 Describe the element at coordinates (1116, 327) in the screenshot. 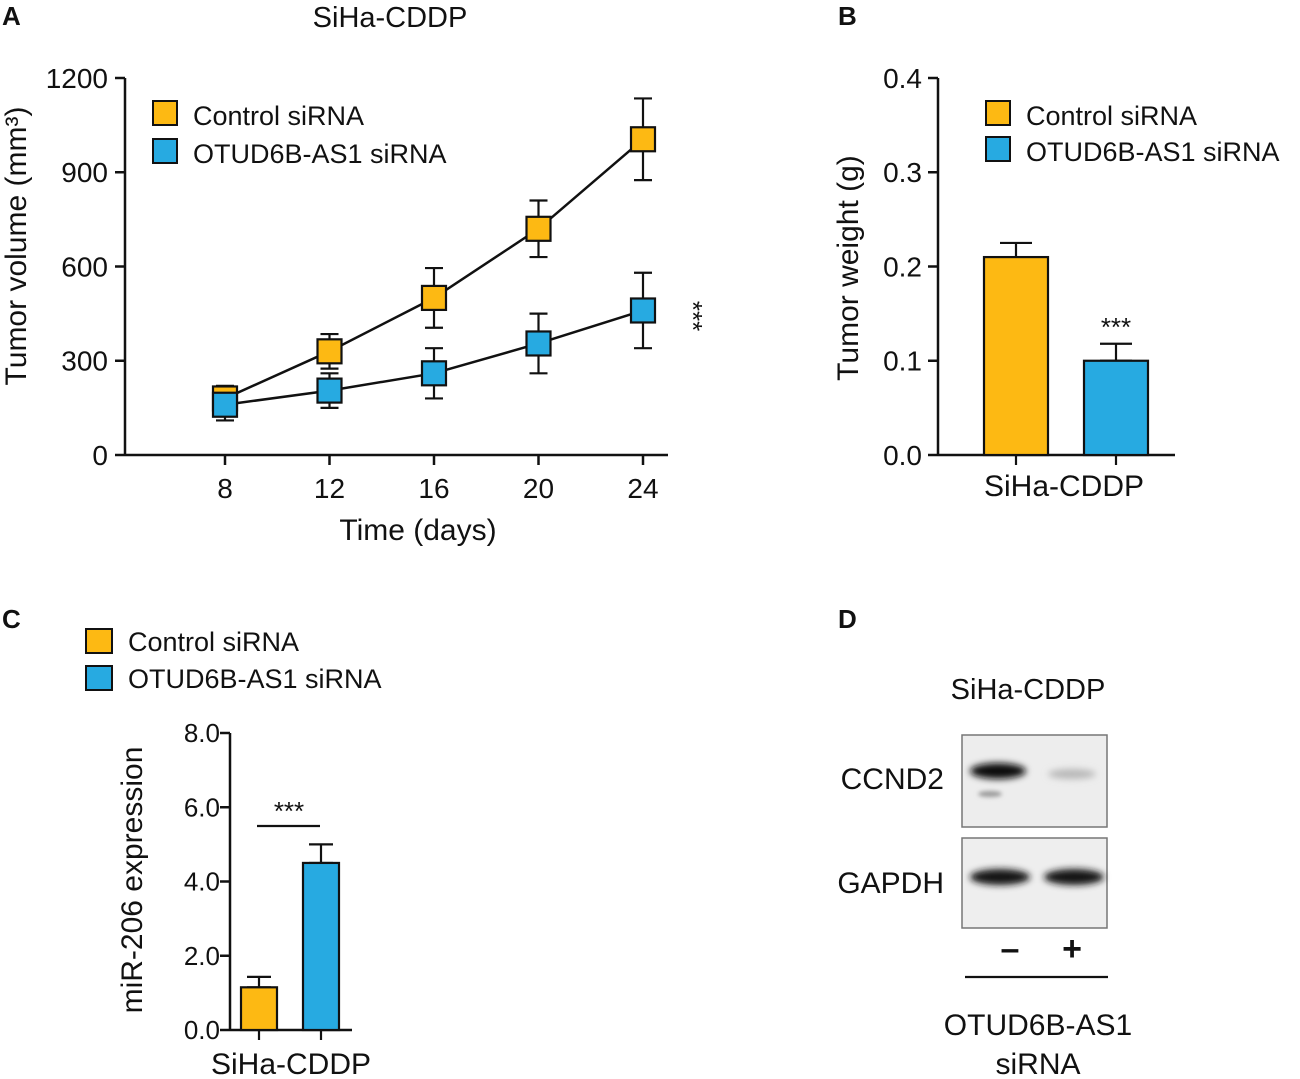

I see `panel-b-significance: ***` at that location.